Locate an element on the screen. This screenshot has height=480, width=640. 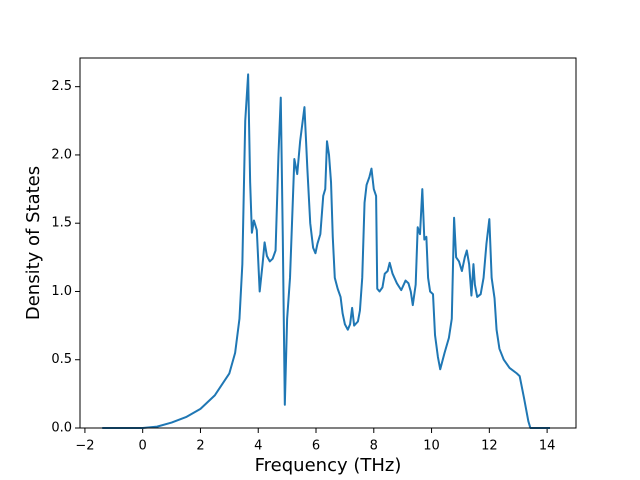
x-tick-label: 6 is located at coordinates (316, 446).